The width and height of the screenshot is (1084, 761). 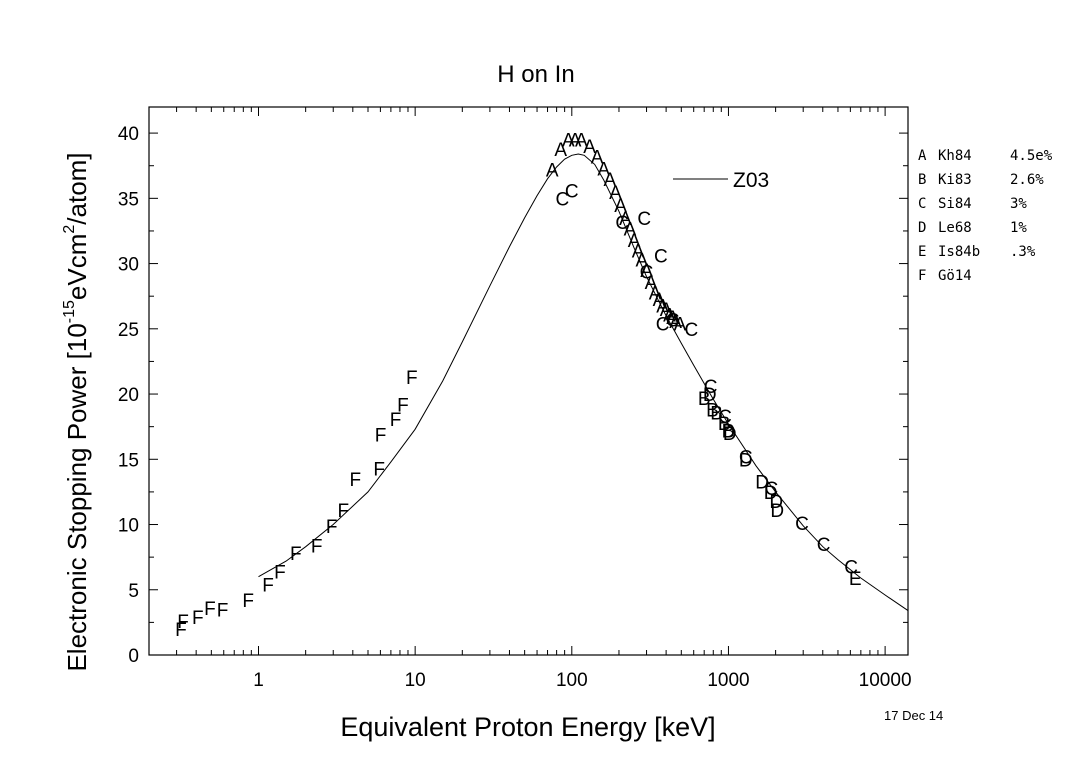 I want to click on legend-ref: Si84, so click(x=955, y=204).